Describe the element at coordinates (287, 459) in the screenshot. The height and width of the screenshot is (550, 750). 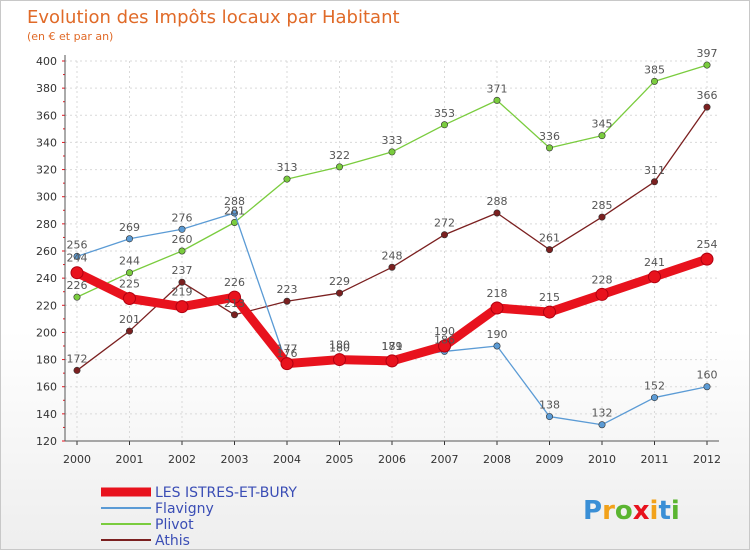
I see `x-tick-label: 2004` at that location.